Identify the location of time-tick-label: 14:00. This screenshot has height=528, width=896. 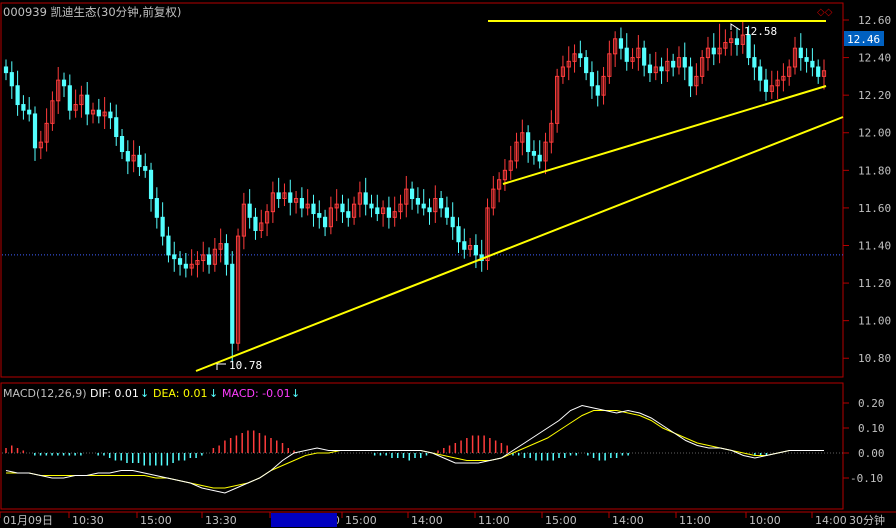
(831, 520).